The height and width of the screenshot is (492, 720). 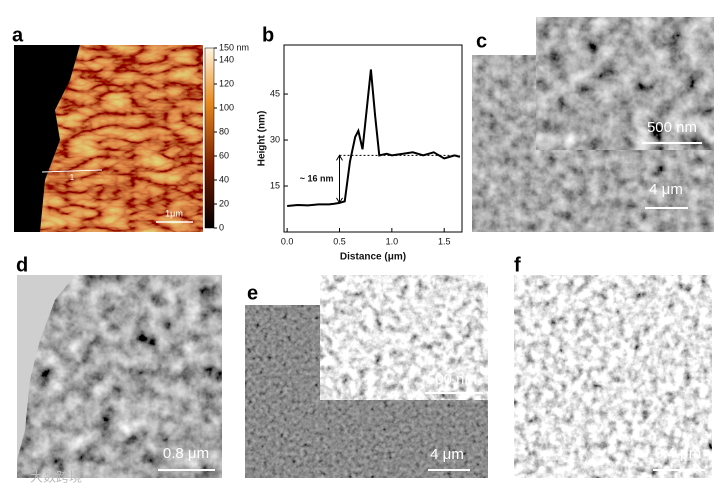 I want to click on panel-label: a, so click(x=18, y=35).